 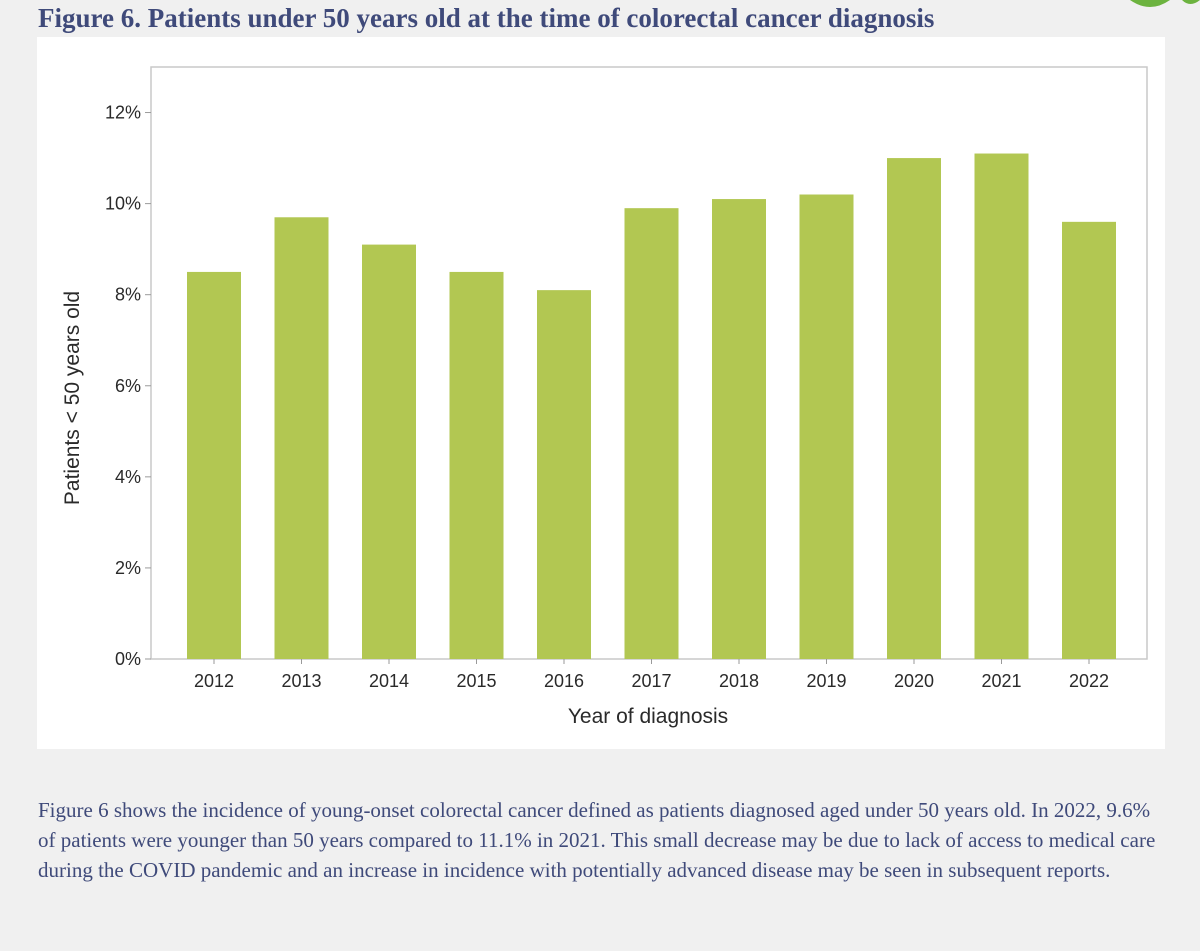 I want to click on leaf-decoration-icon, so click(x=1165, y=3).